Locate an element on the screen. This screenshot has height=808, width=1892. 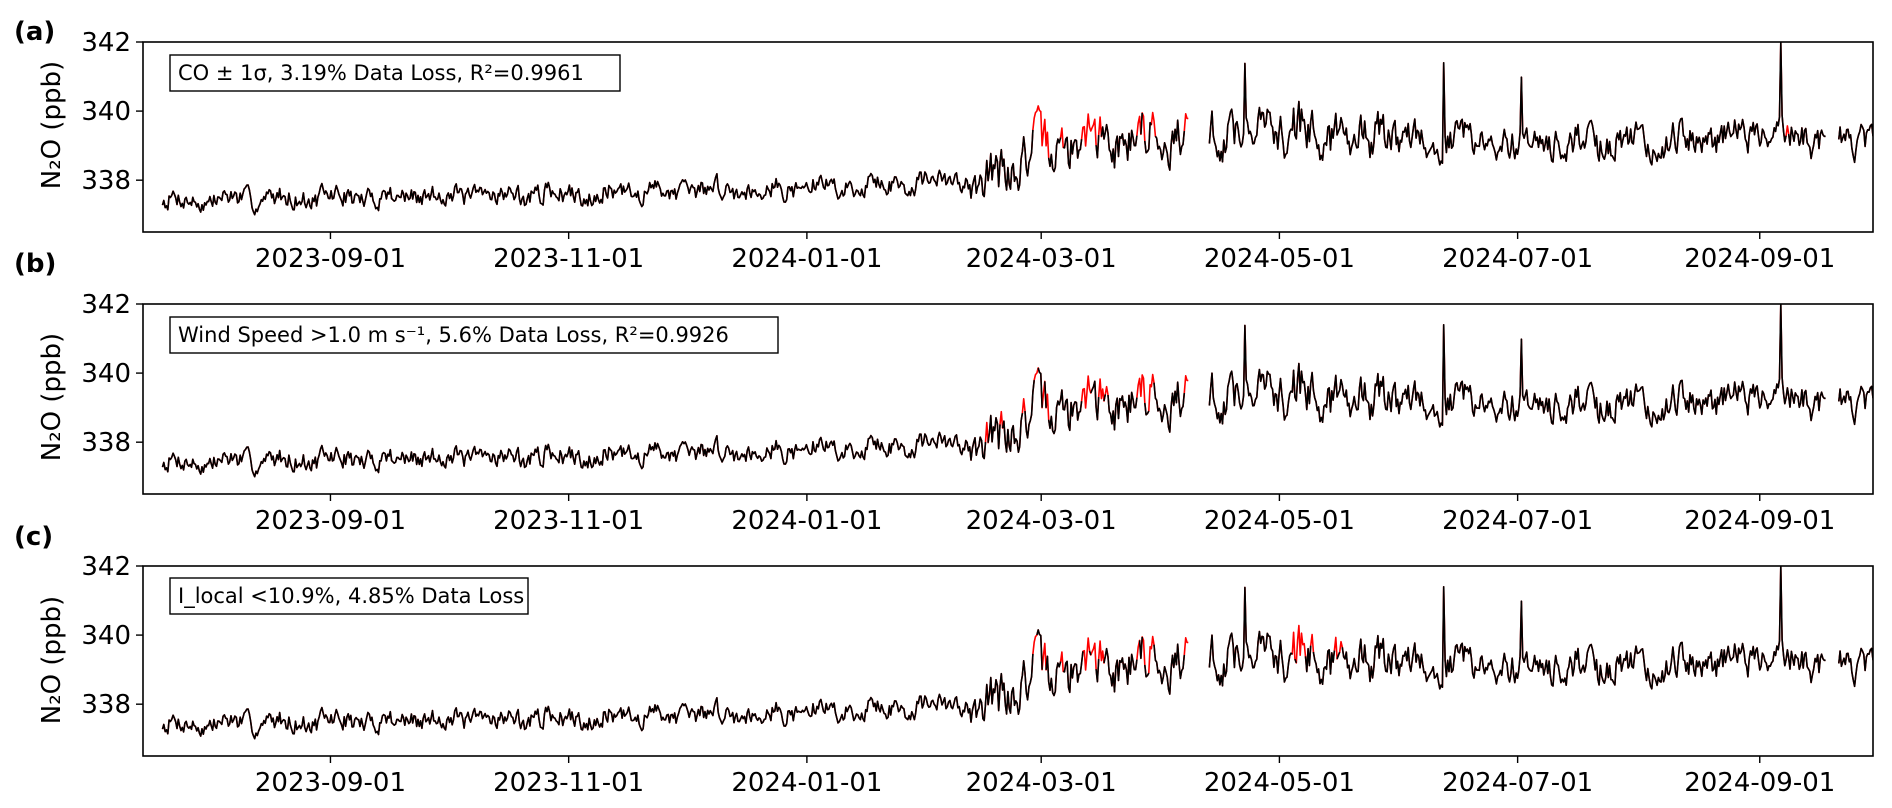
legend-box: CO ± 1σ, 3.19% Data Loss, R²=0.9961 is located at coordinates (395, 73).